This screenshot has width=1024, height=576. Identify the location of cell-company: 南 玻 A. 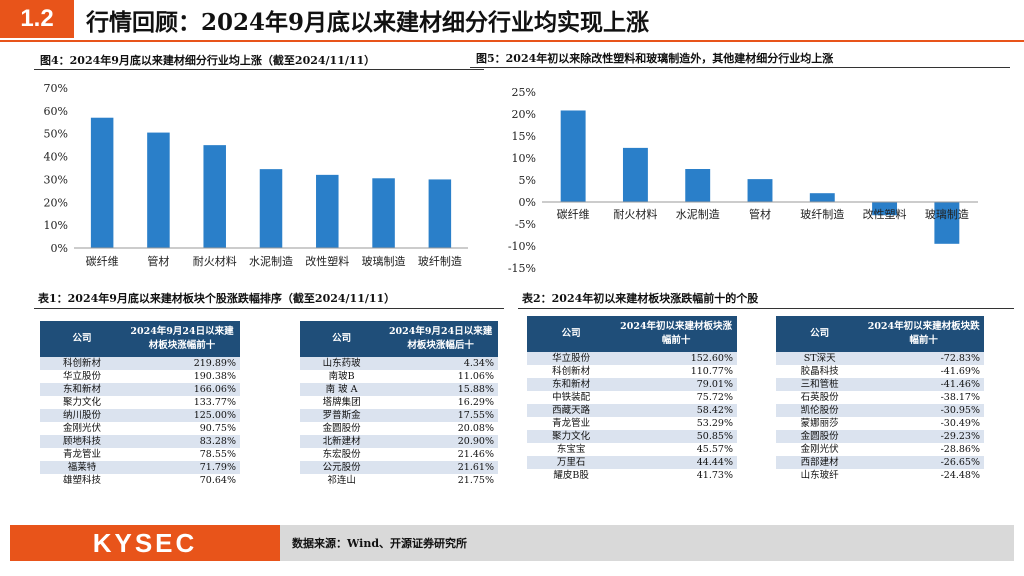
(342, 389).